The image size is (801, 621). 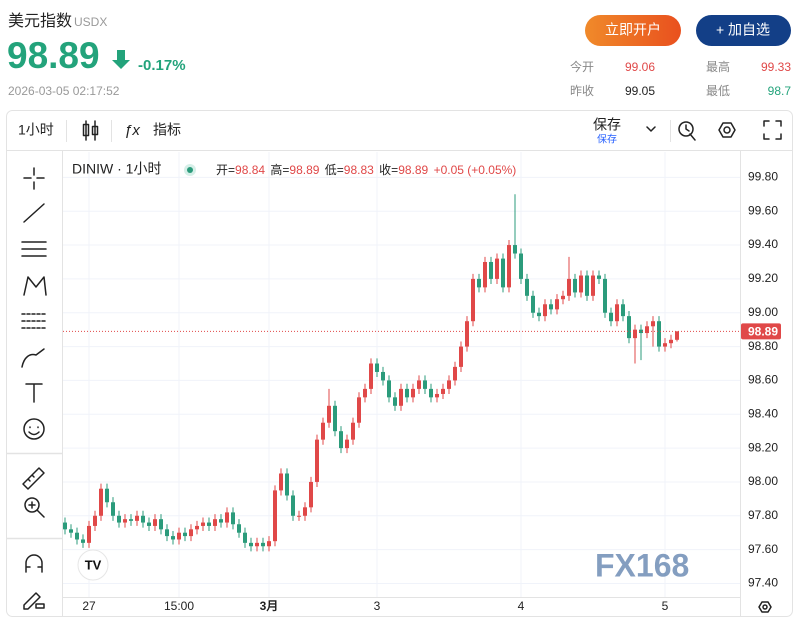 I want to click on crosshair-tool, so click(x=34, y=178).